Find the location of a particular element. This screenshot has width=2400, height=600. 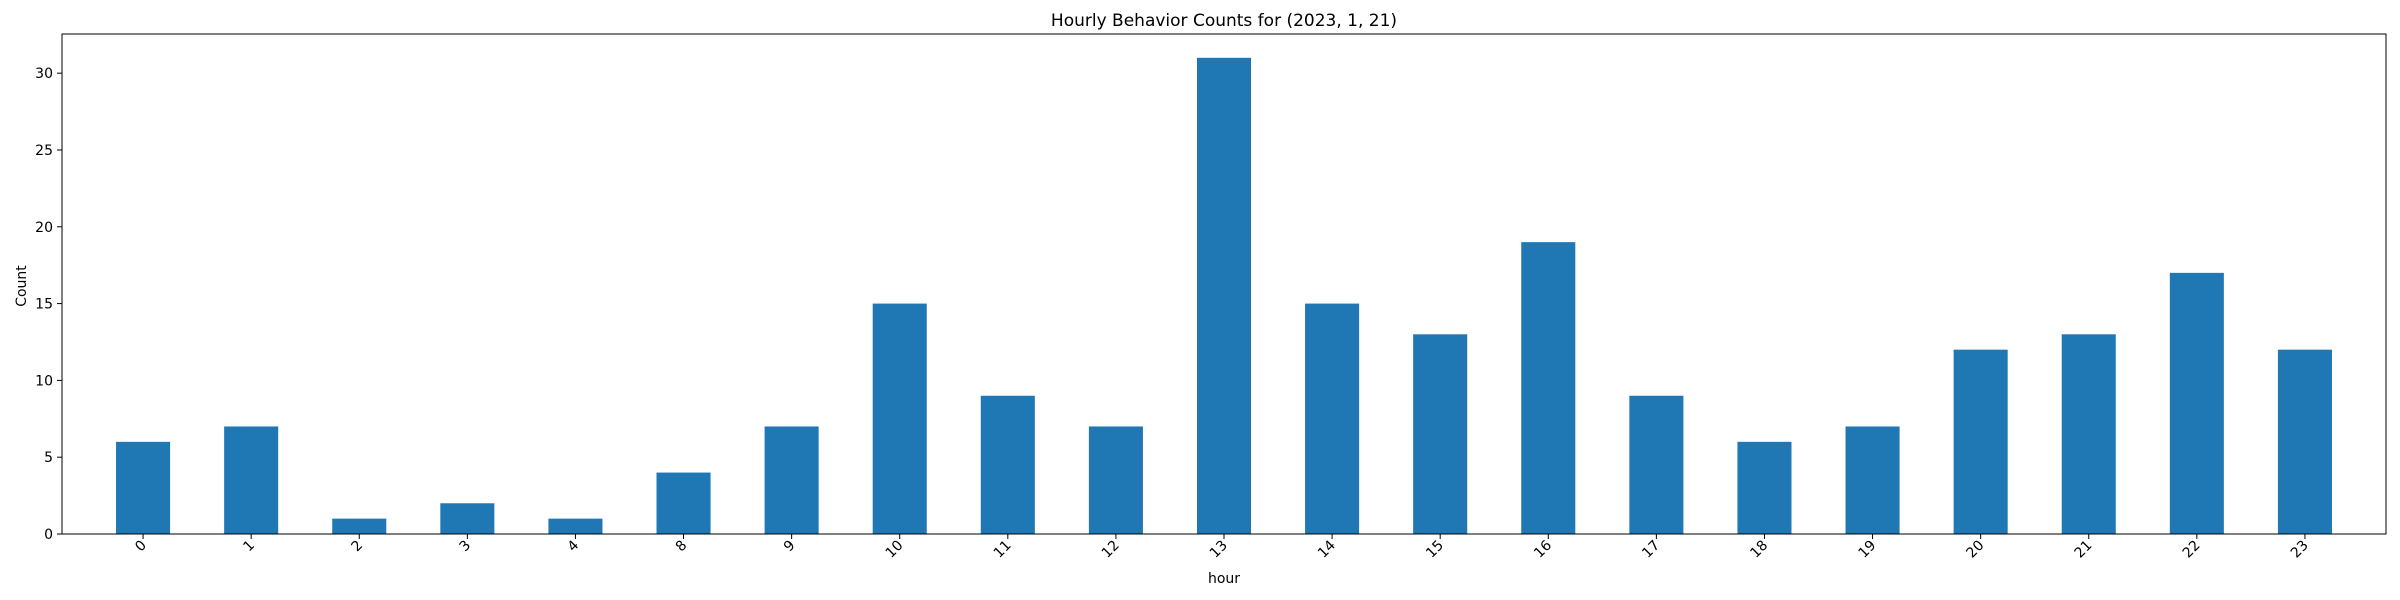

x-tick-label: 9 is located at coordinates (790, 547).